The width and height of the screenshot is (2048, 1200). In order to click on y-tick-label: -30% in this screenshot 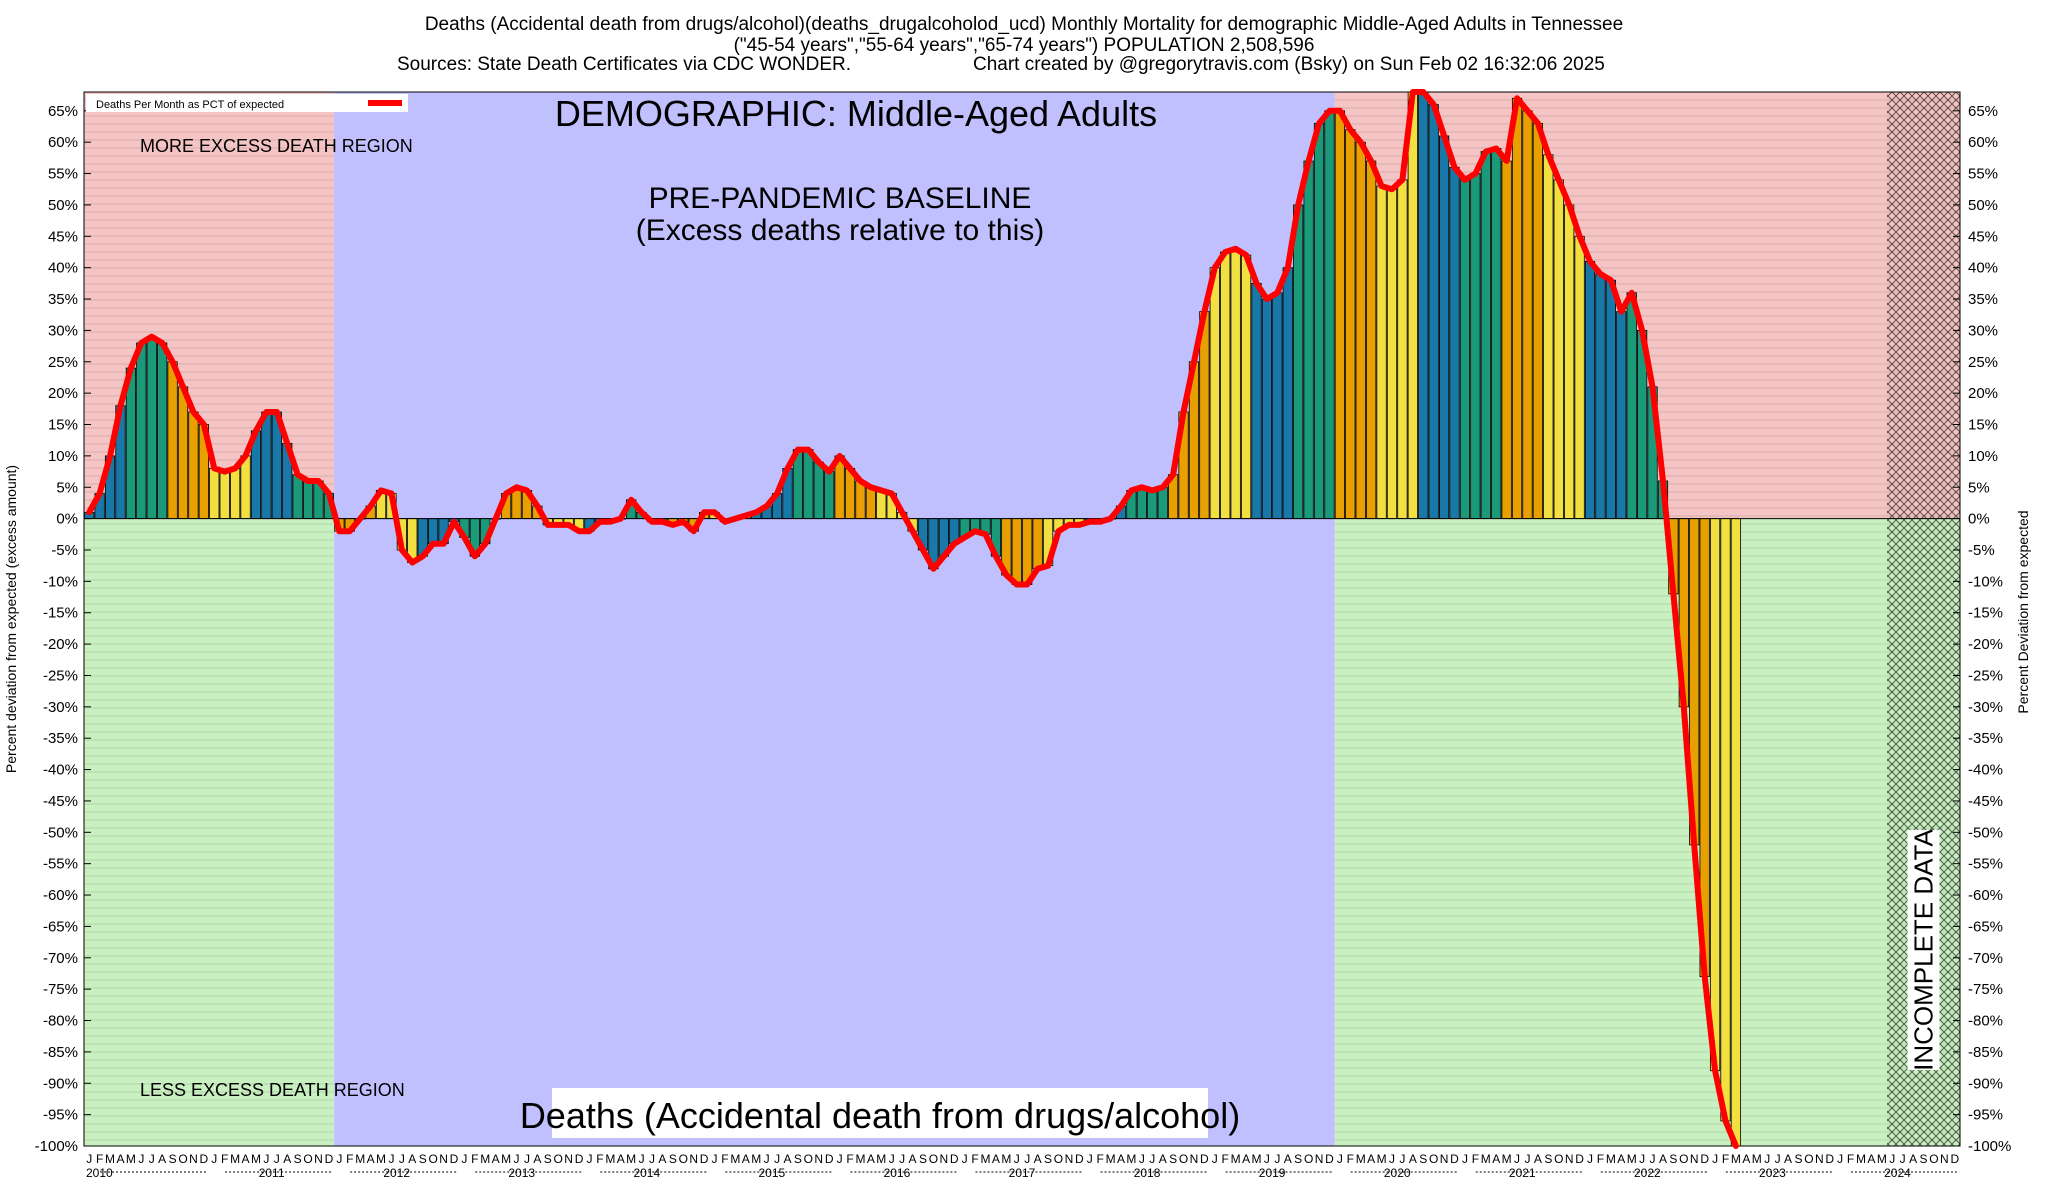, I will do `click(60, 707)`.